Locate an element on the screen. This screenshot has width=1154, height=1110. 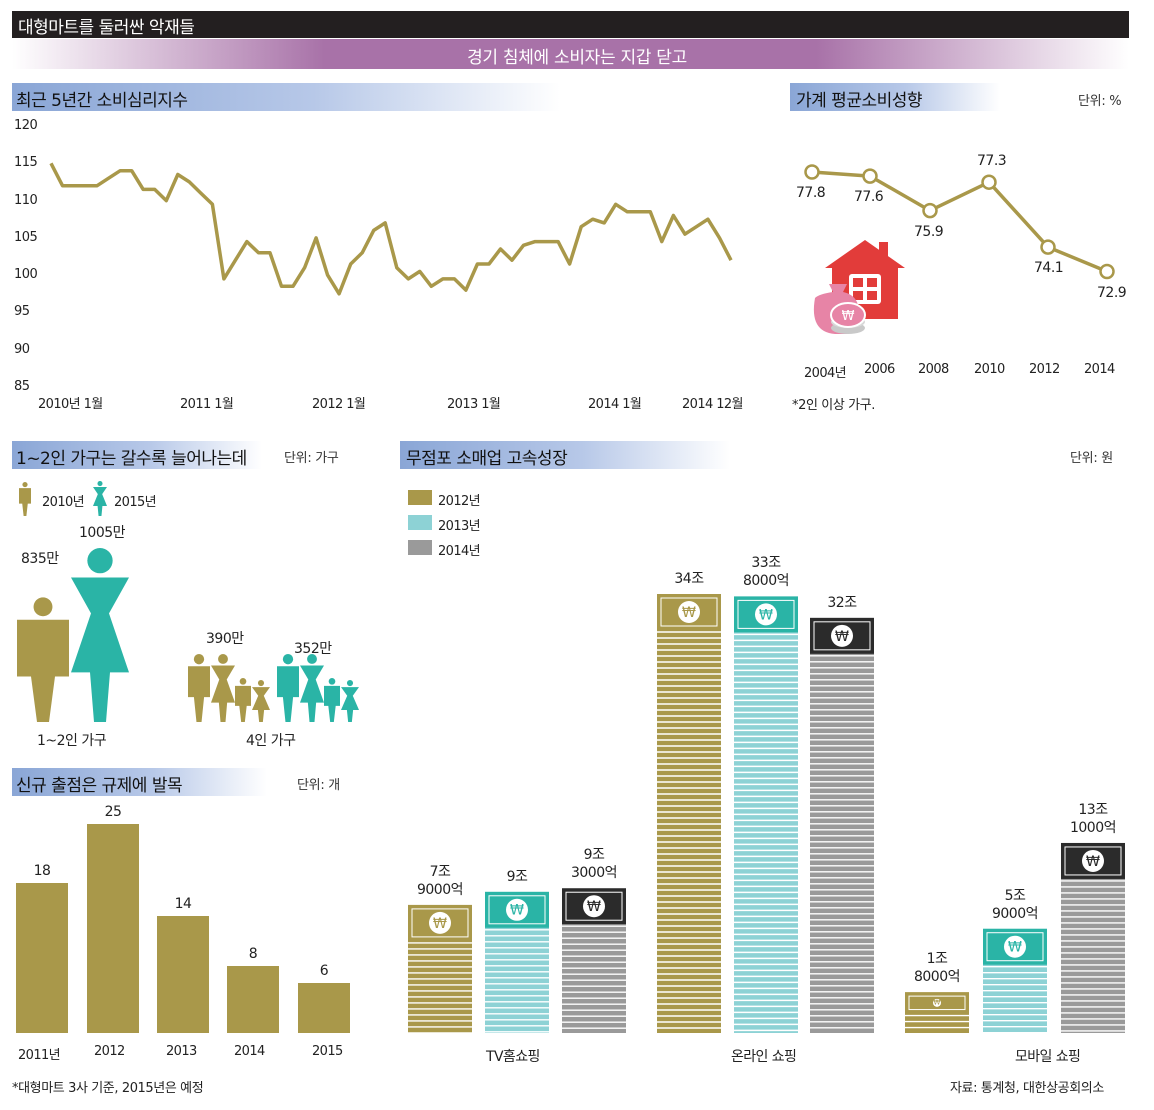
propensity-value-label: 75.9 is located at coordinates (929, 231).